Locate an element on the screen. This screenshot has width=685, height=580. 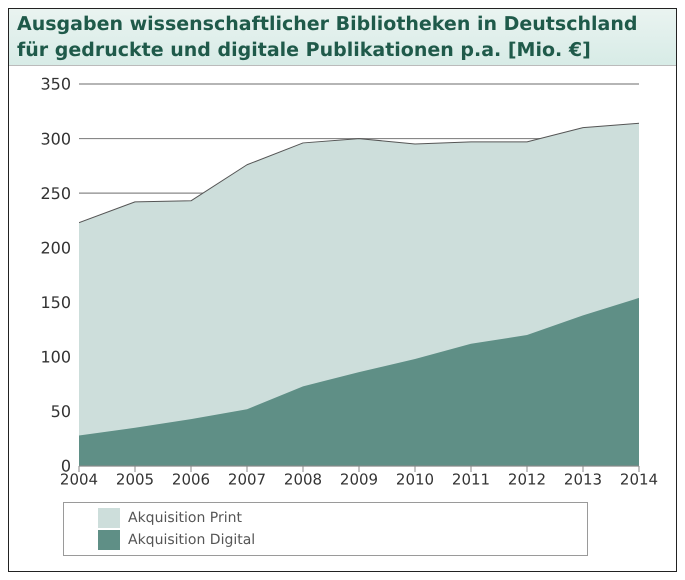
x-tick-label: 2011 is located at coordinates (471, 479).